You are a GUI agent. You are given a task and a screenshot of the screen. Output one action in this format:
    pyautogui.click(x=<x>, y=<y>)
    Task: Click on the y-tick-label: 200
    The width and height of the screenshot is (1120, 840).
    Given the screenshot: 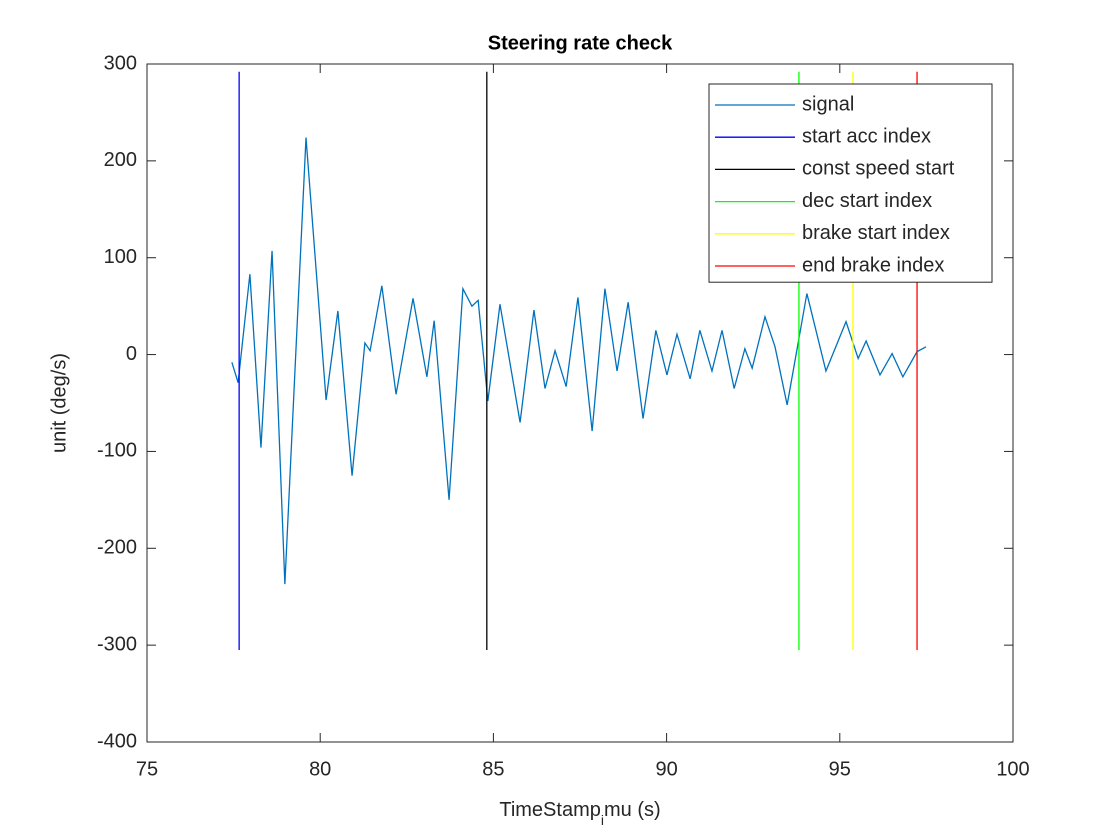 What is the action you would take?
    pyautogui.click(x=120, y=160)
    